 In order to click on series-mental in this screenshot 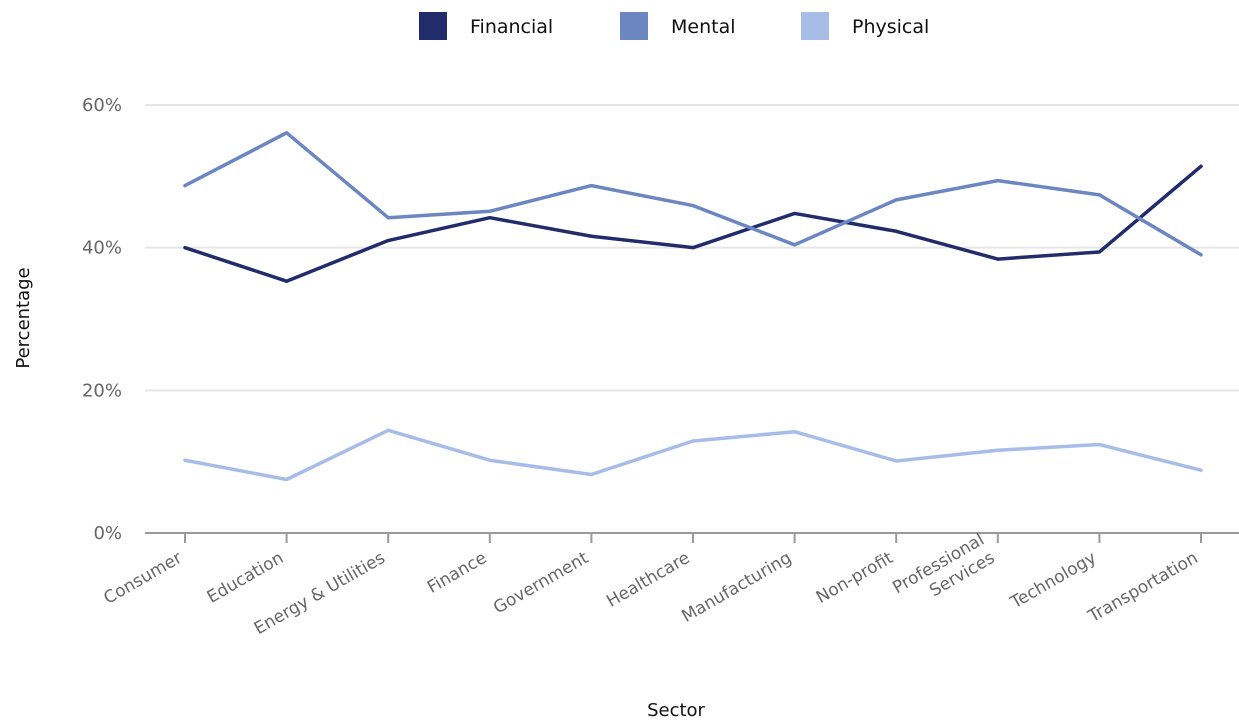, I will do `click(693, 194)`.